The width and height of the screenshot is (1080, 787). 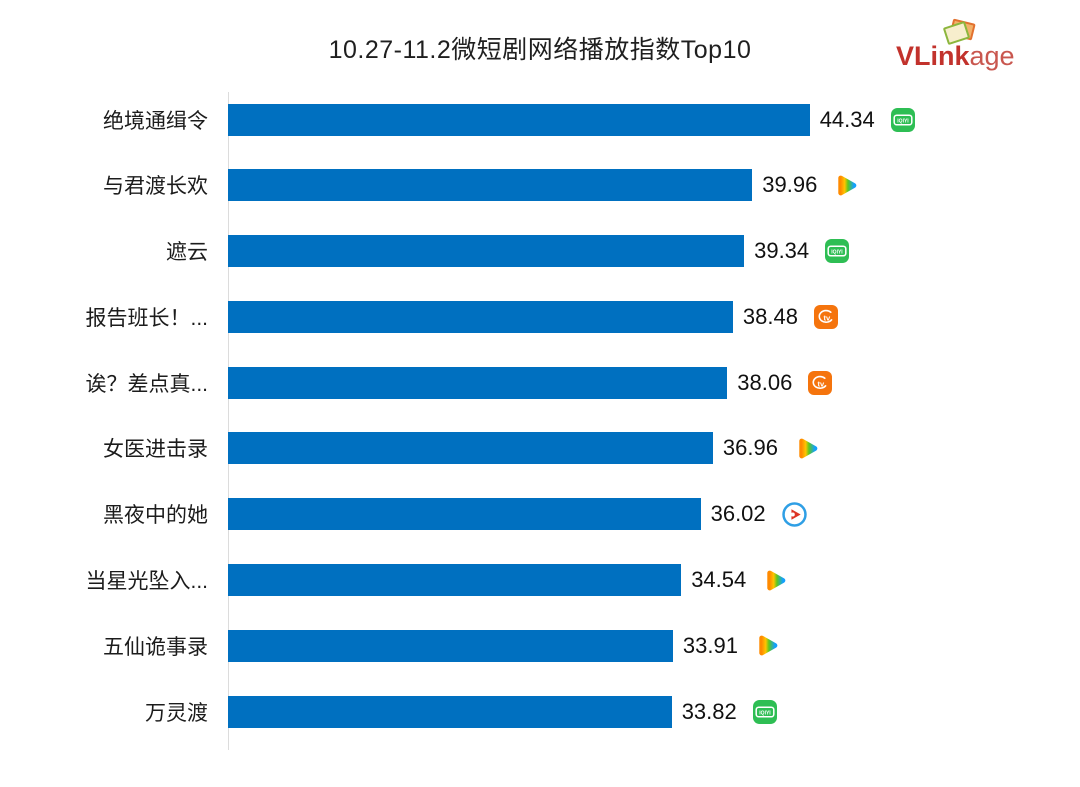 I want to click on chart-row: 当星光坠入... 34.54, so click(x=540, y=580).